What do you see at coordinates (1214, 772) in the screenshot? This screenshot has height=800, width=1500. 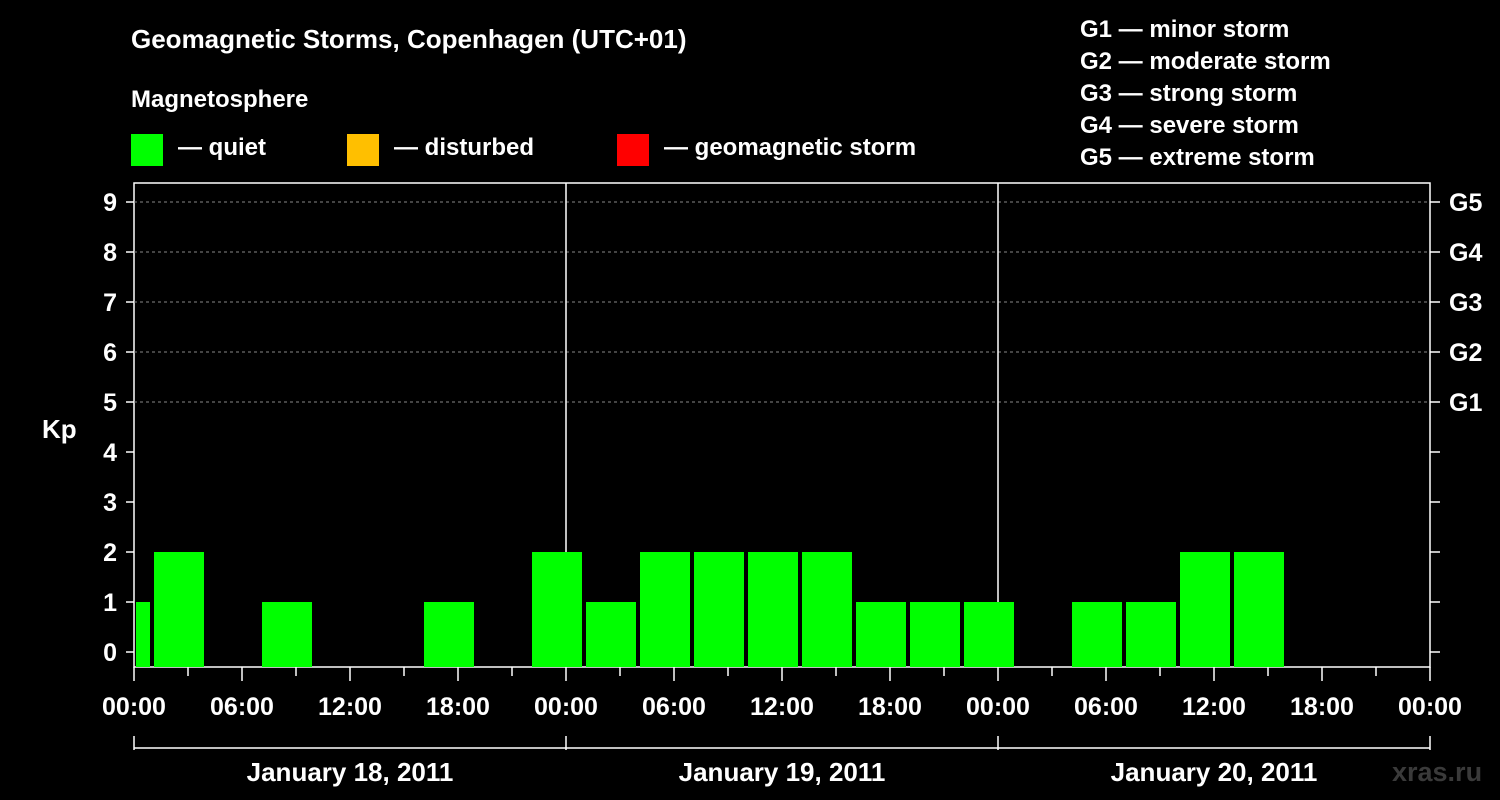 I see `day-label: January 20, 2011` at bounding box center [1214, 772].